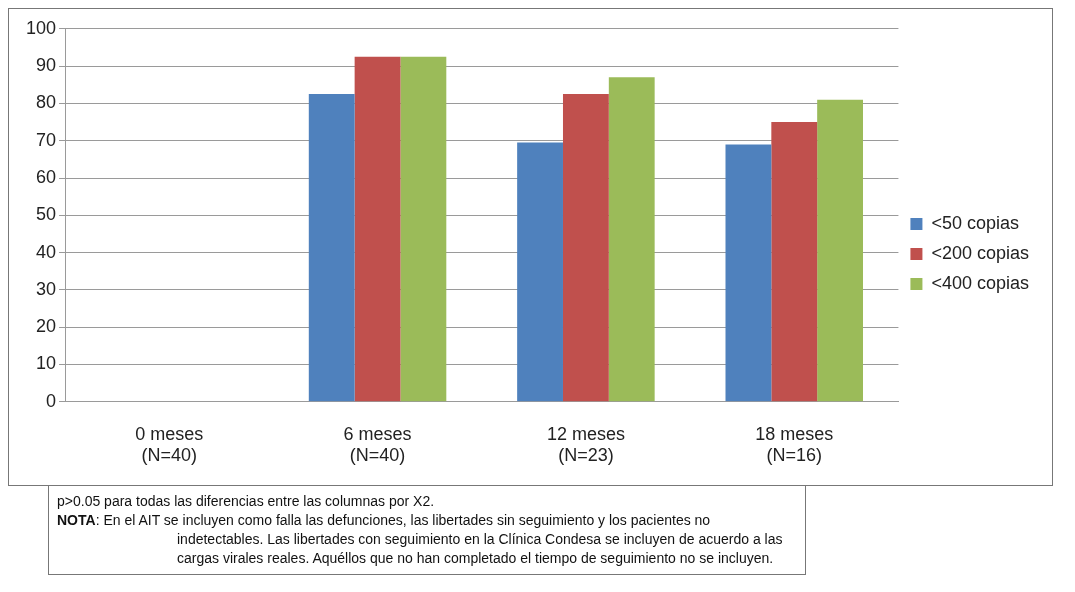 Image resolution: width=1075 pixels, height=592 pixels. I want to click on legend-label: <400 copias, so click(980, 282).